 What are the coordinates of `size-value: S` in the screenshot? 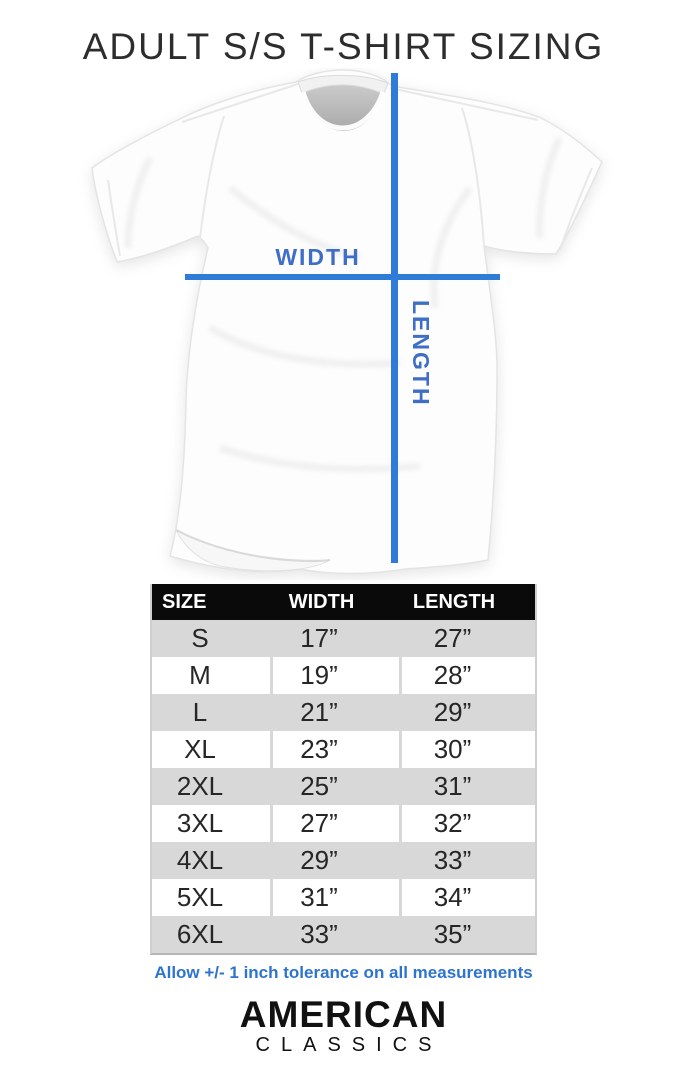 It's located at (200, 638).